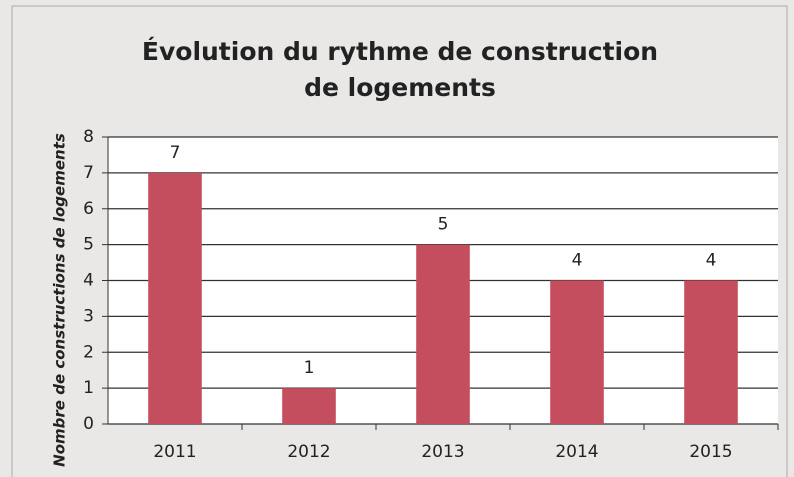 This screenshot has width=794, height=477. Describe the element at coordinates (88, 424) in the screenshot. I see `y-tick-label: 0` at that location.